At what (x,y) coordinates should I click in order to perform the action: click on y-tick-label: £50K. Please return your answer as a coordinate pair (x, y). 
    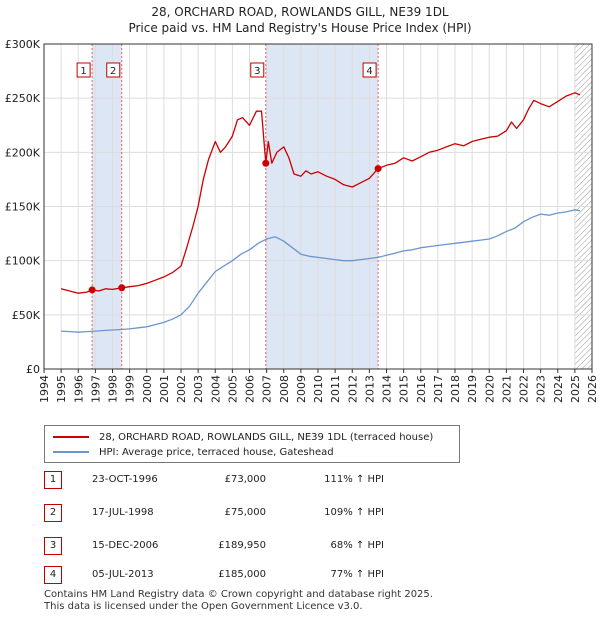
    Looking at the image, I should click on (26, 315).